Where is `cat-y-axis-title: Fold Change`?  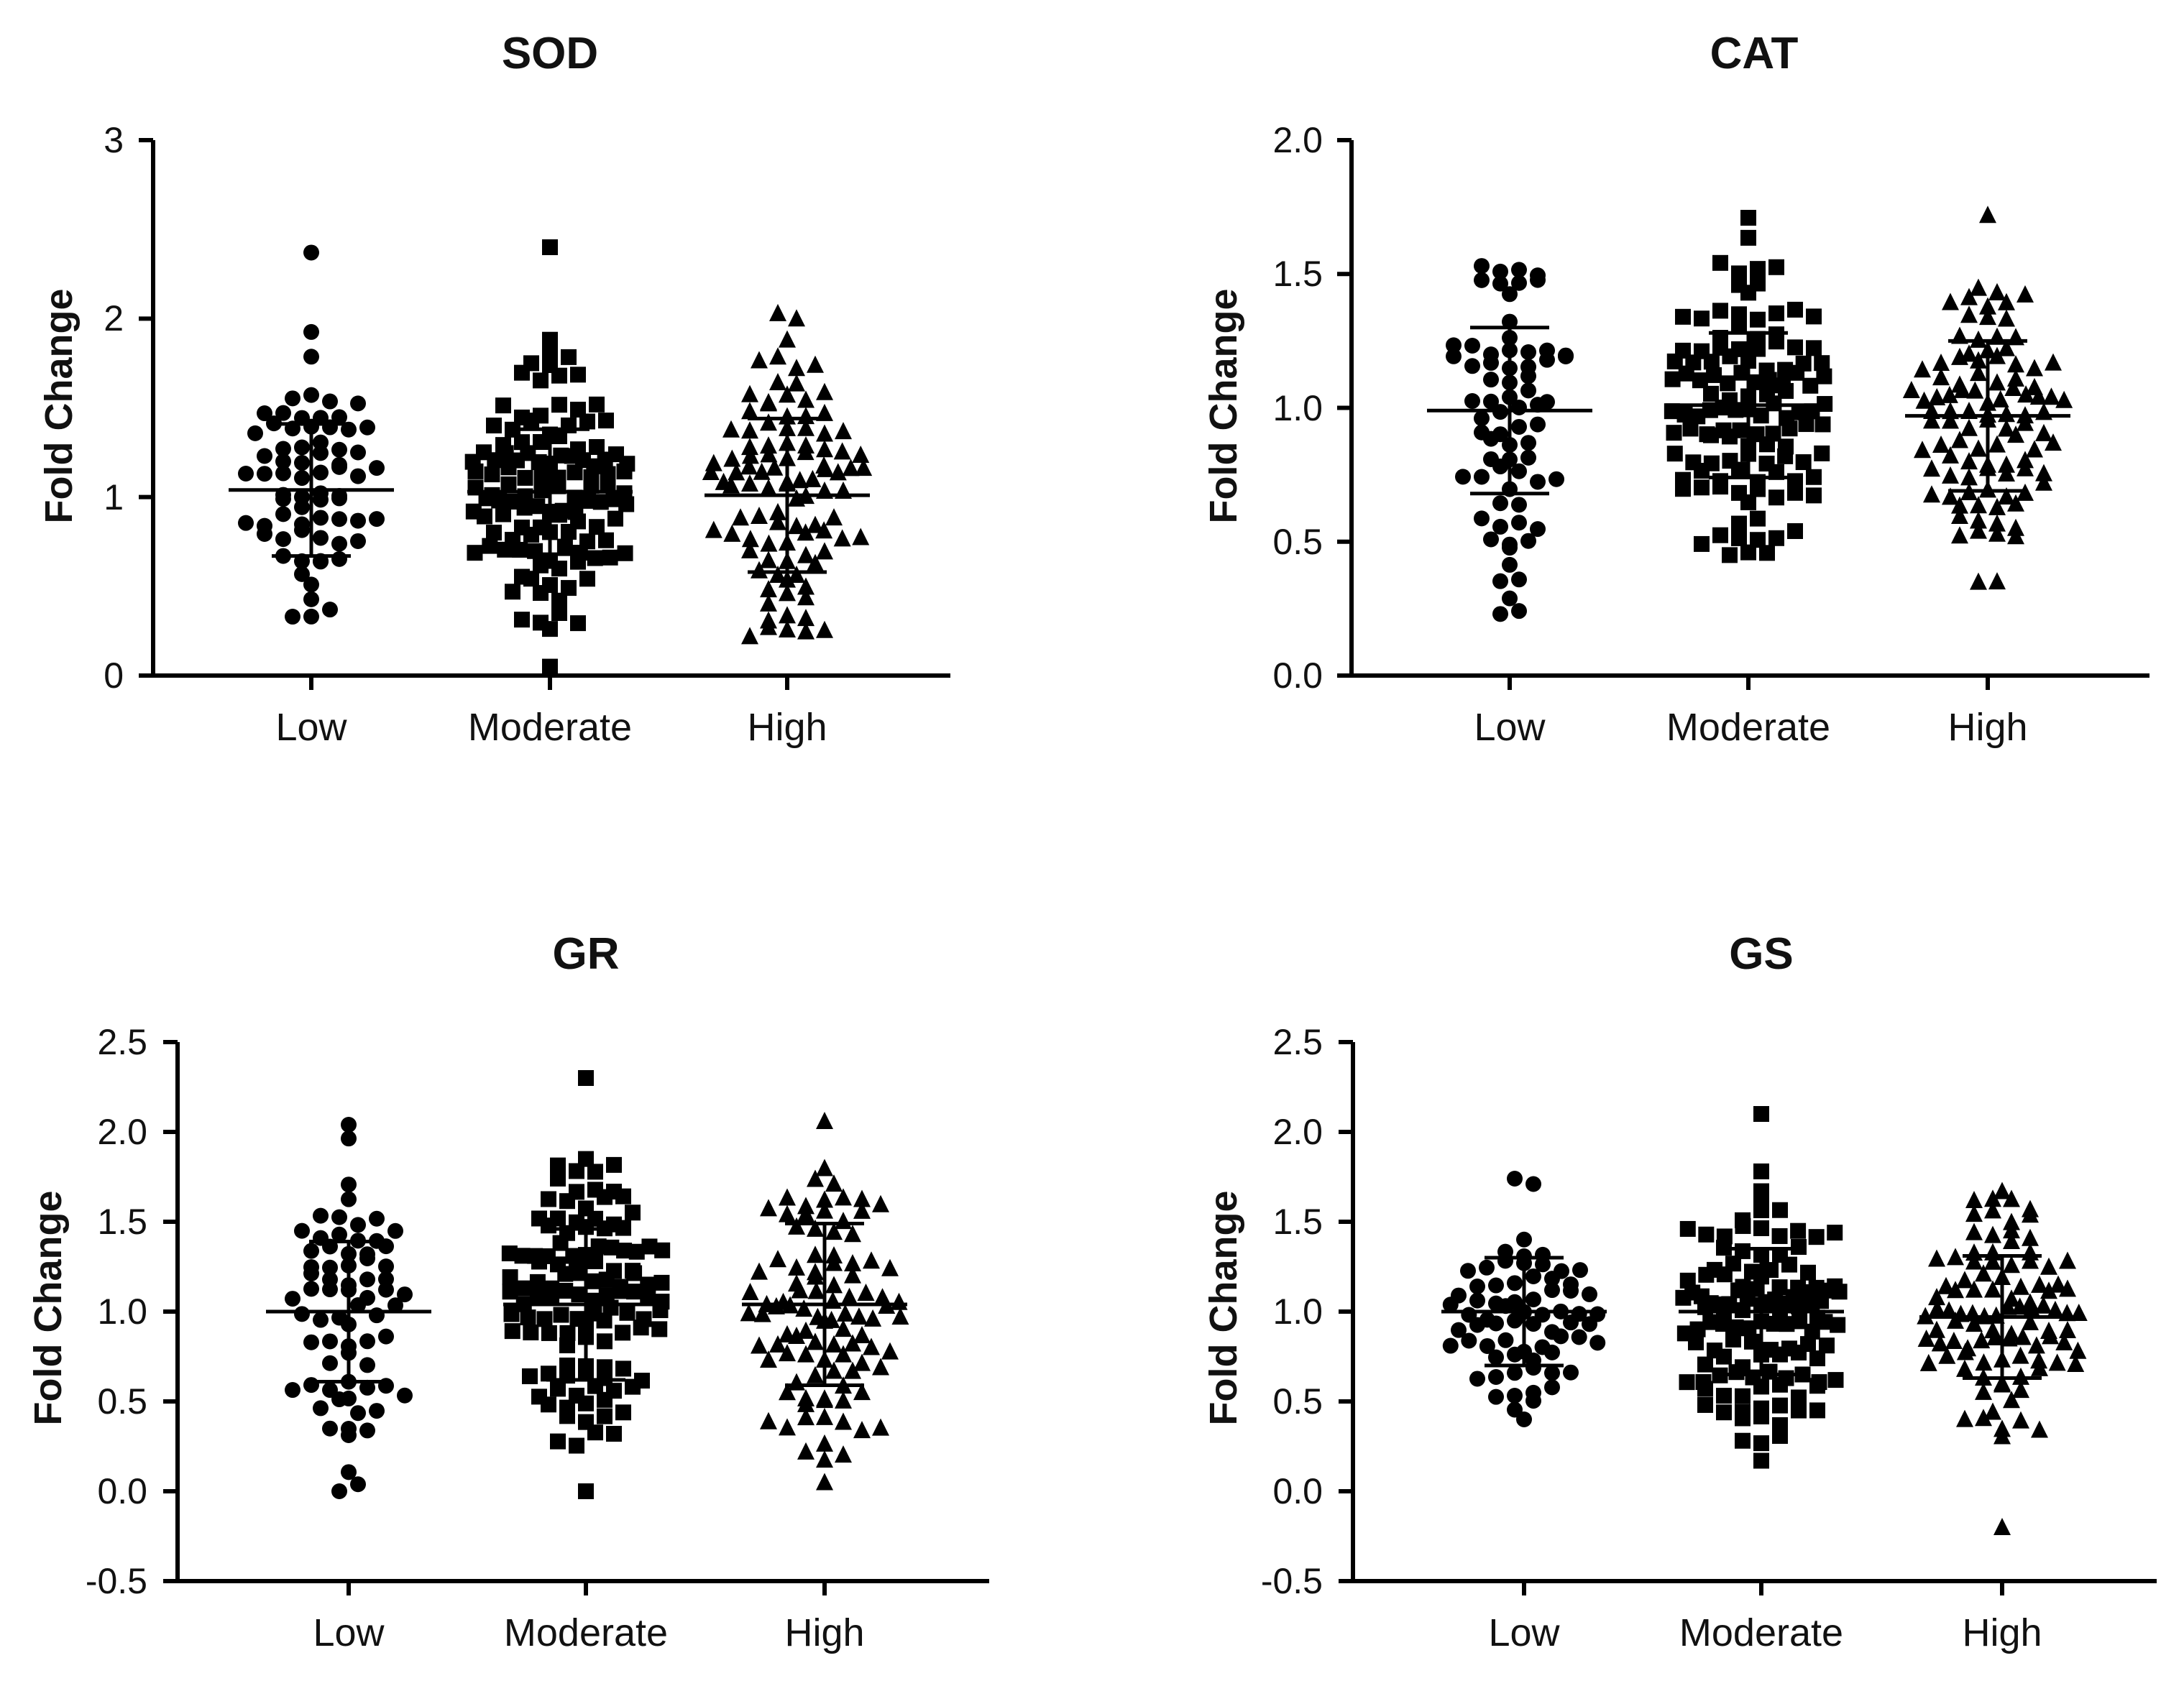
cat-y-axis-title: Fold Change is located at coordinates (1223, 407).